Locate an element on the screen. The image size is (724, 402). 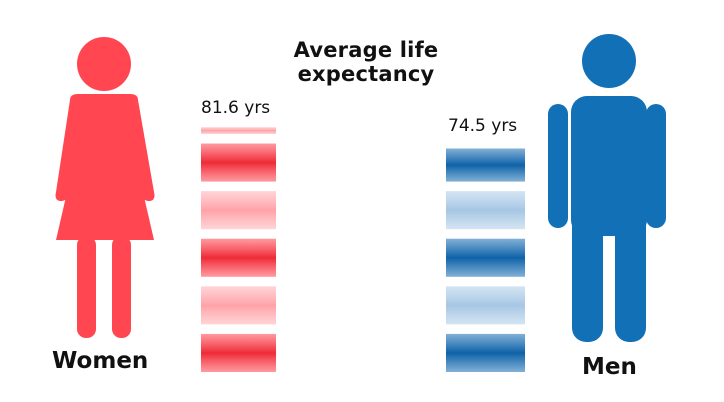
bar-men is located at coordinates (485, 260).